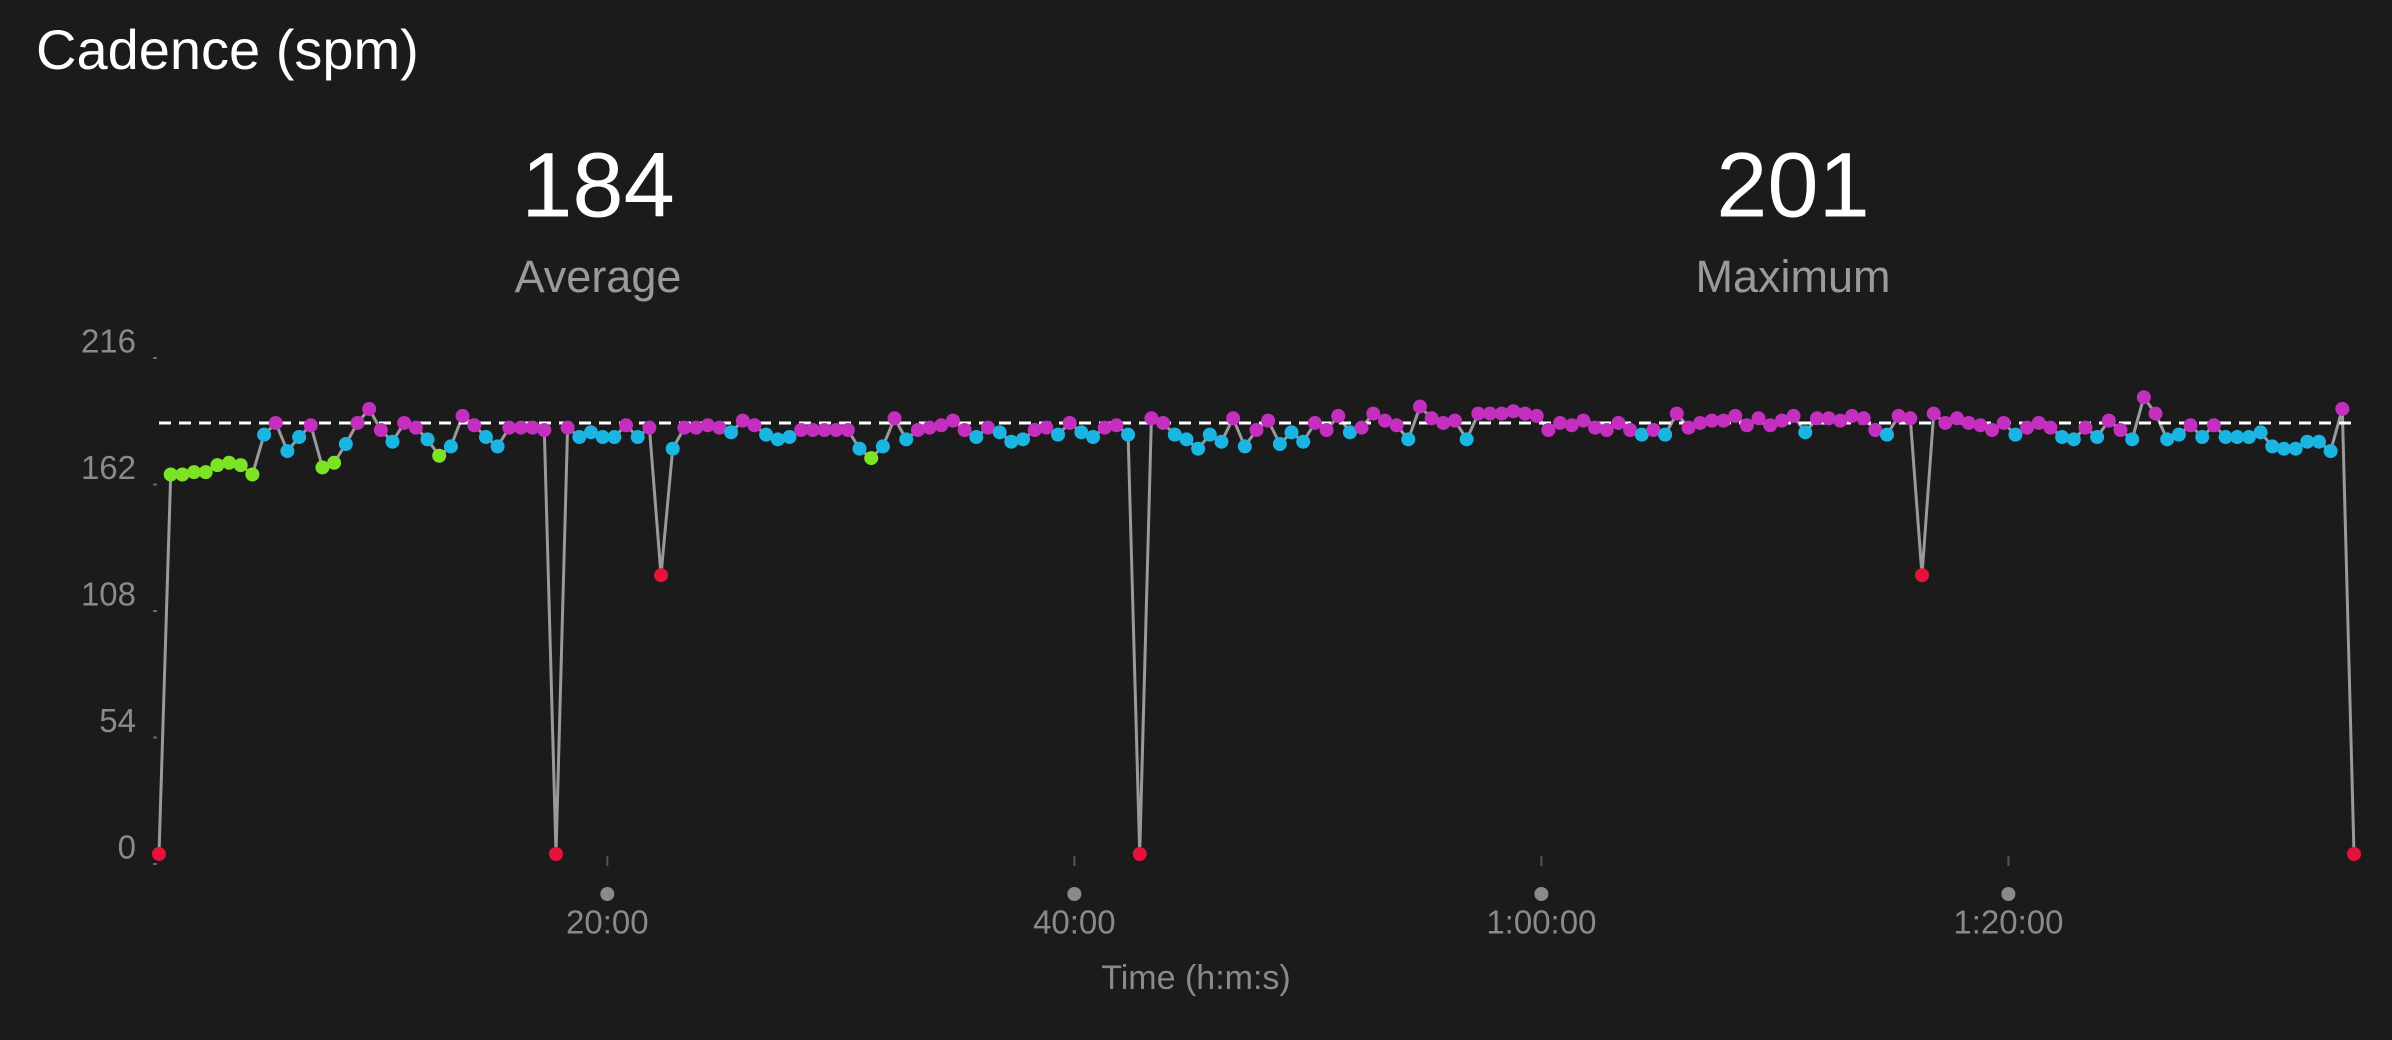 The height and width of the screenshot is (1040, 2392). Describe the element at coordinates (1793, 185) in the screenshot. I see `stat-value: 201` at that location.